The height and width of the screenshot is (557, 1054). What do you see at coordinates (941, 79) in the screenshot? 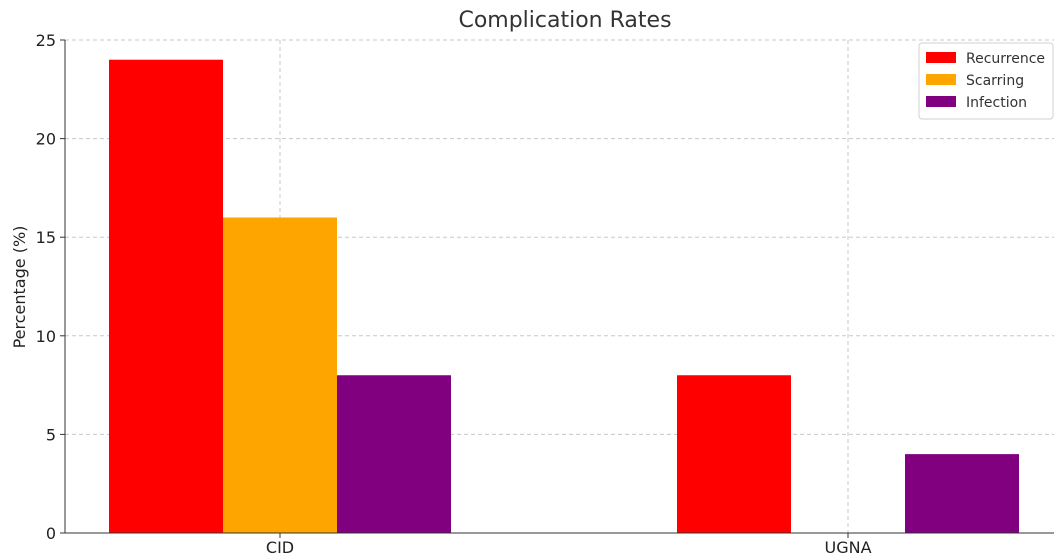
I see `legend-swatch-scarring` at bounding box center [941, 79].